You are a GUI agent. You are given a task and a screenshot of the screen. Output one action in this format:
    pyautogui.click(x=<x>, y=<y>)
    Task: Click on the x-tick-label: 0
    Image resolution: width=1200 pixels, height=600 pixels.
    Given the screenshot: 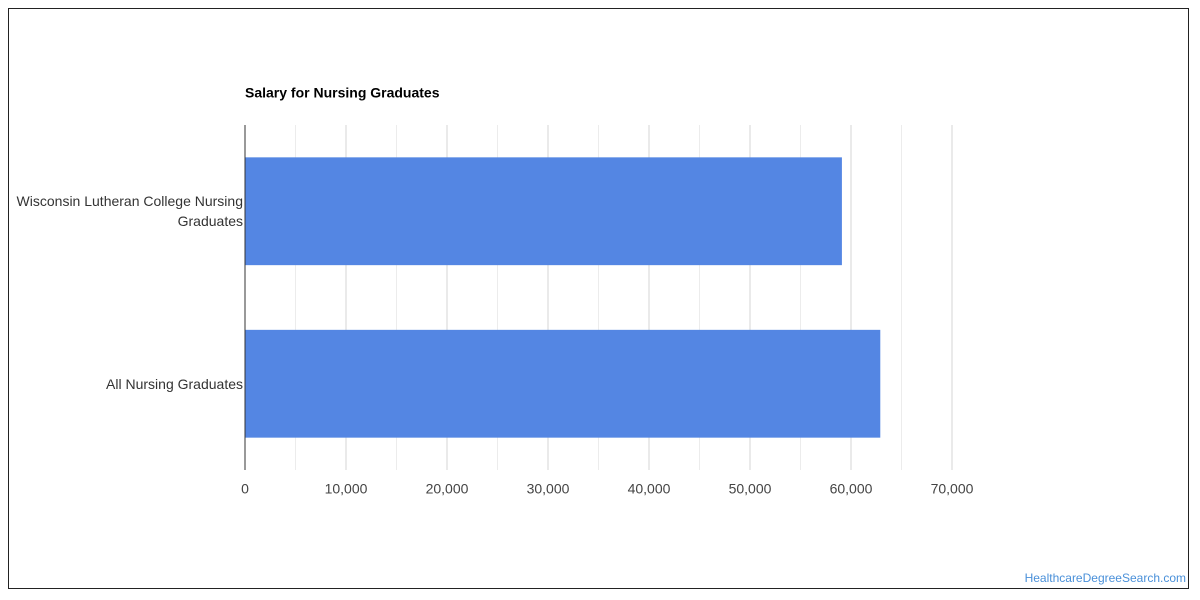 What is the action you would take?
    pyautogui.click(x=245, y=489)
    